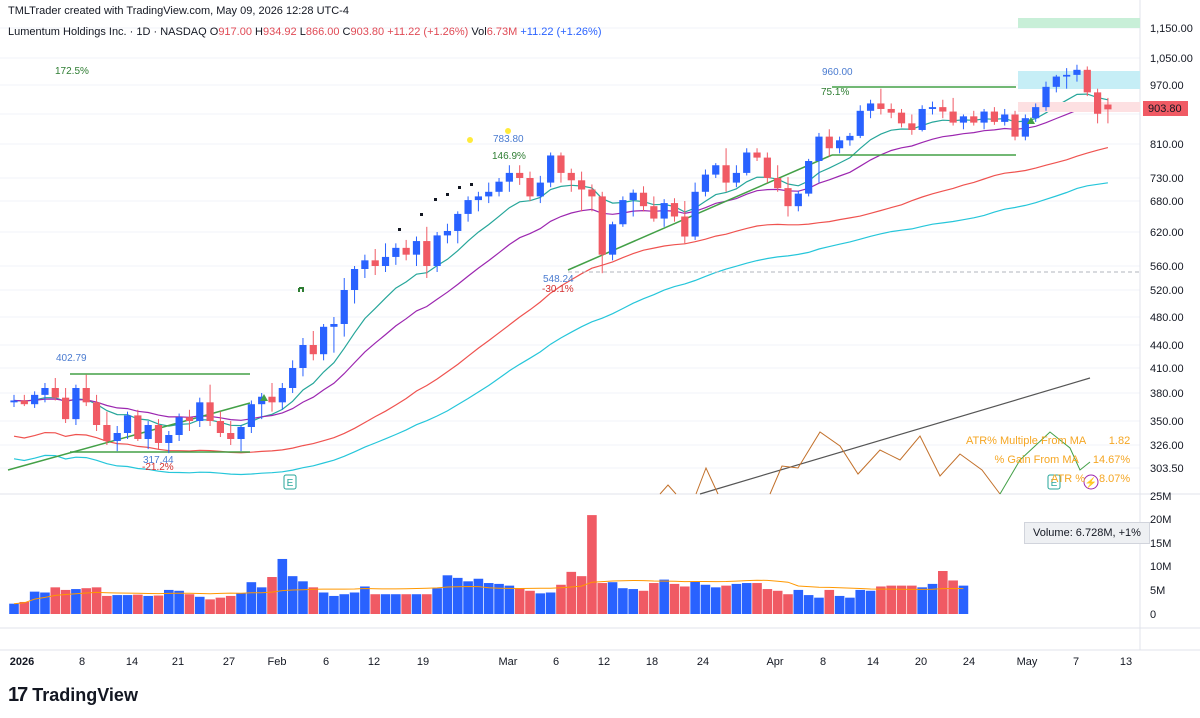  What do you see at coordinates (1167, 145) in the screenshot?
I see `price-axis-label: 810.00` at bounding box center [1167, 145].